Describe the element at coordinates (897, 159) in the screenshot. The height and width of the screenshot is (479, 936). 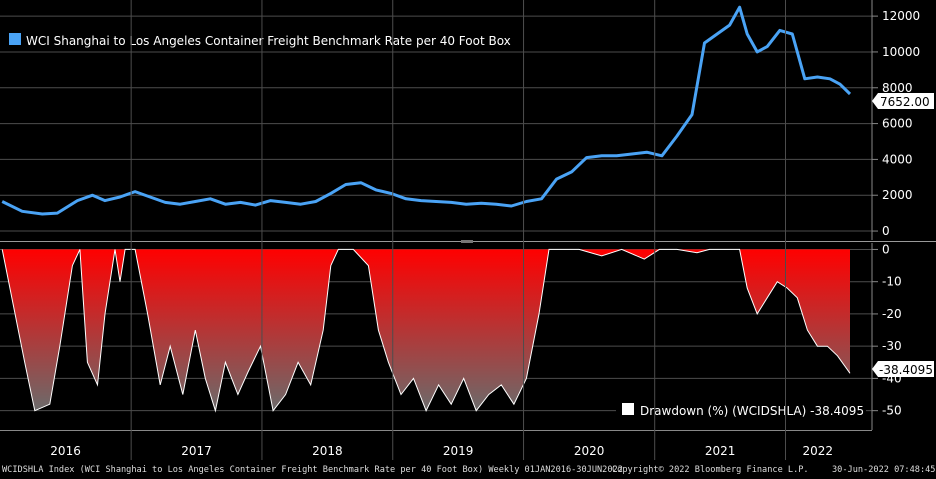
I see `top-y-tick-label: 4000` at that location.